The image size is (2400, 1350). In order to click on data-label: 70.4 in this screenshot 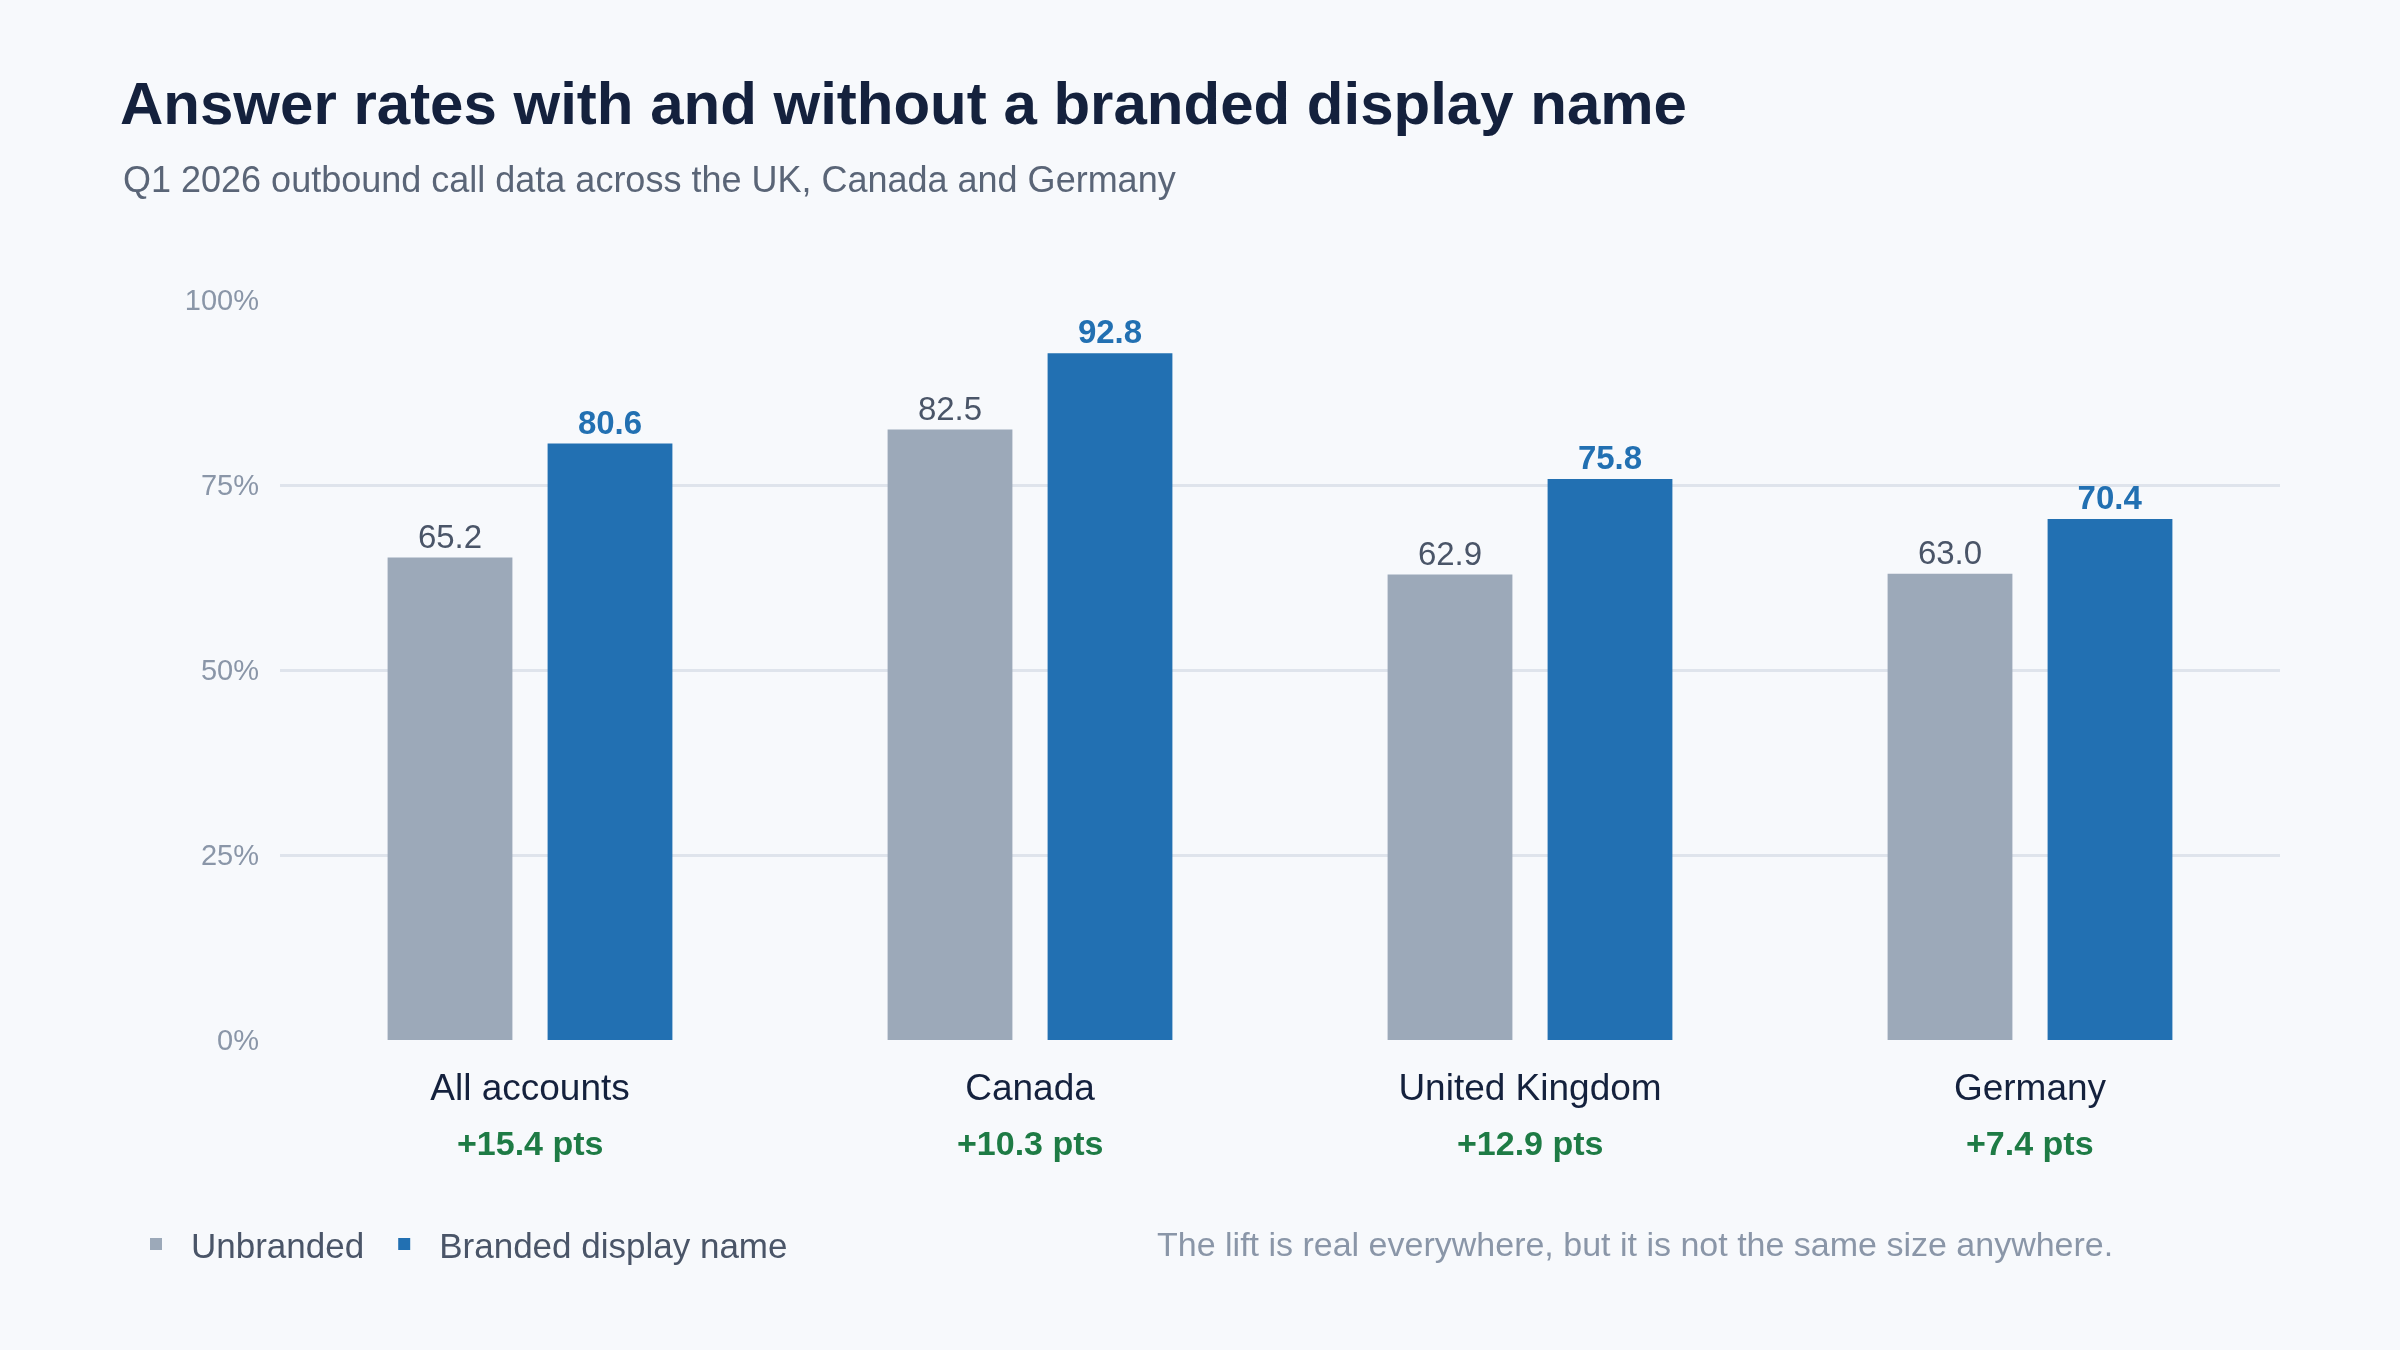, I will do `click(2110, 498)`.